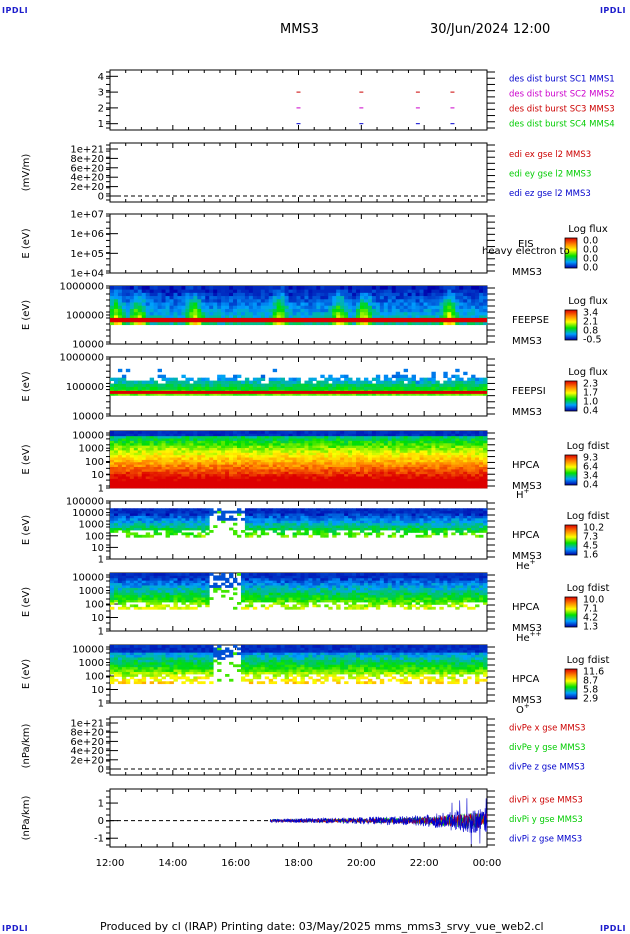  I want to click on spectrogram-hpca-o, so click(299, 665).